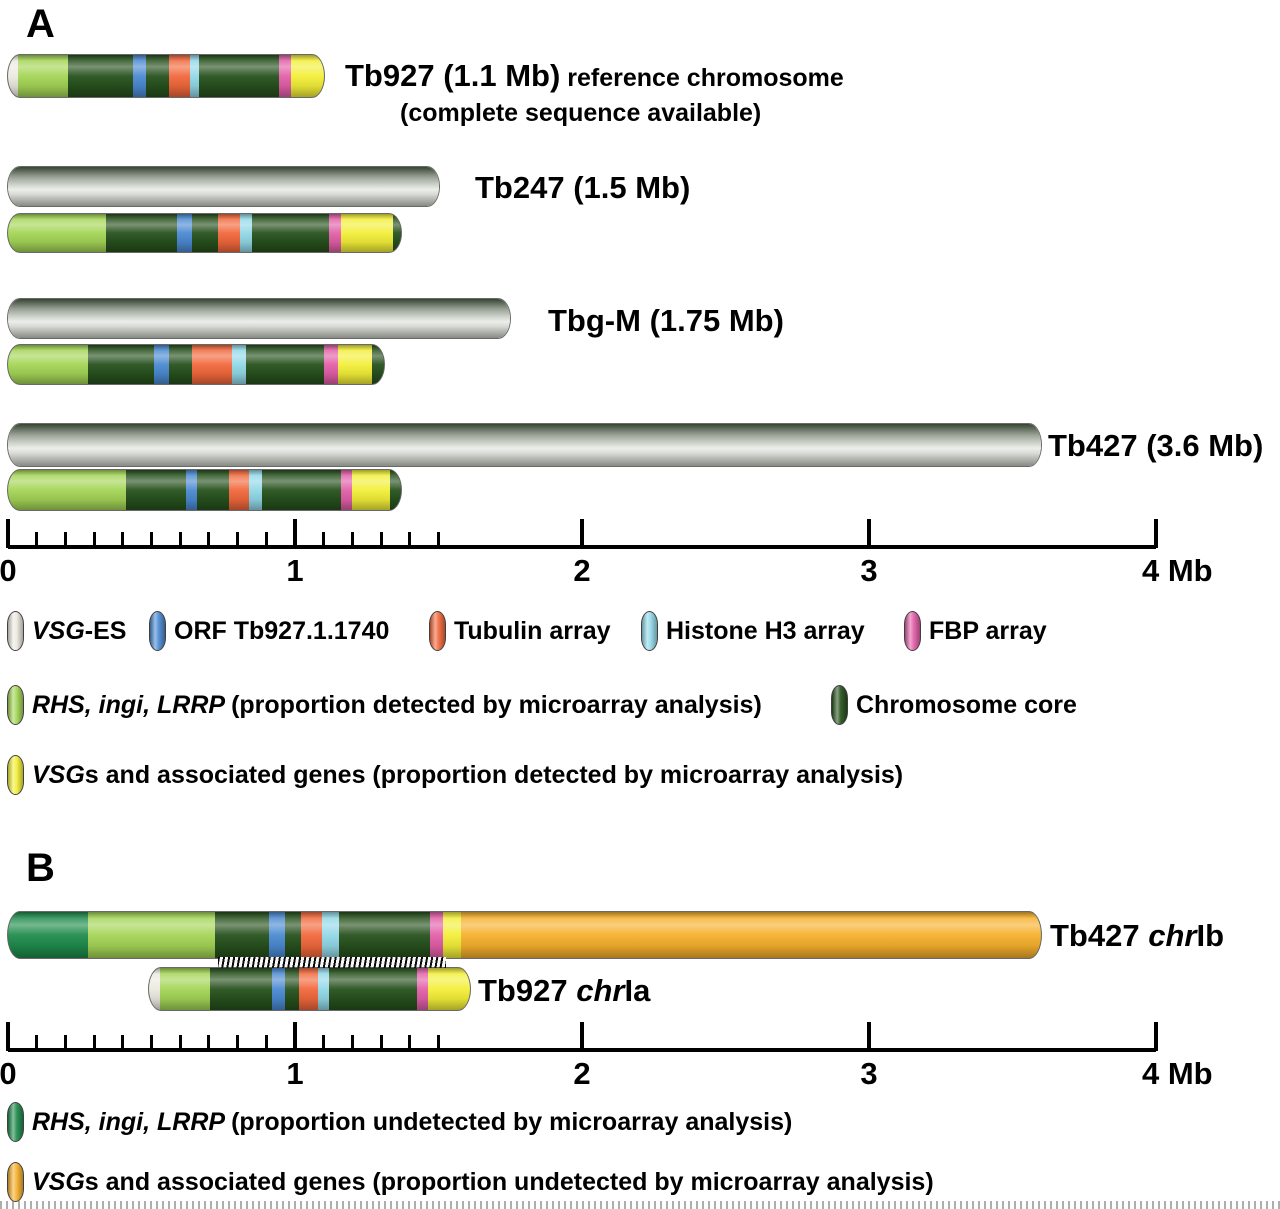 The width and height of the screenshot is (1280, 1209). What do you see at coordinates (453, 75) in the screenshot?
I see `label-text: Tb927 (1.1 Mb)` at bounding box center [453, 75].